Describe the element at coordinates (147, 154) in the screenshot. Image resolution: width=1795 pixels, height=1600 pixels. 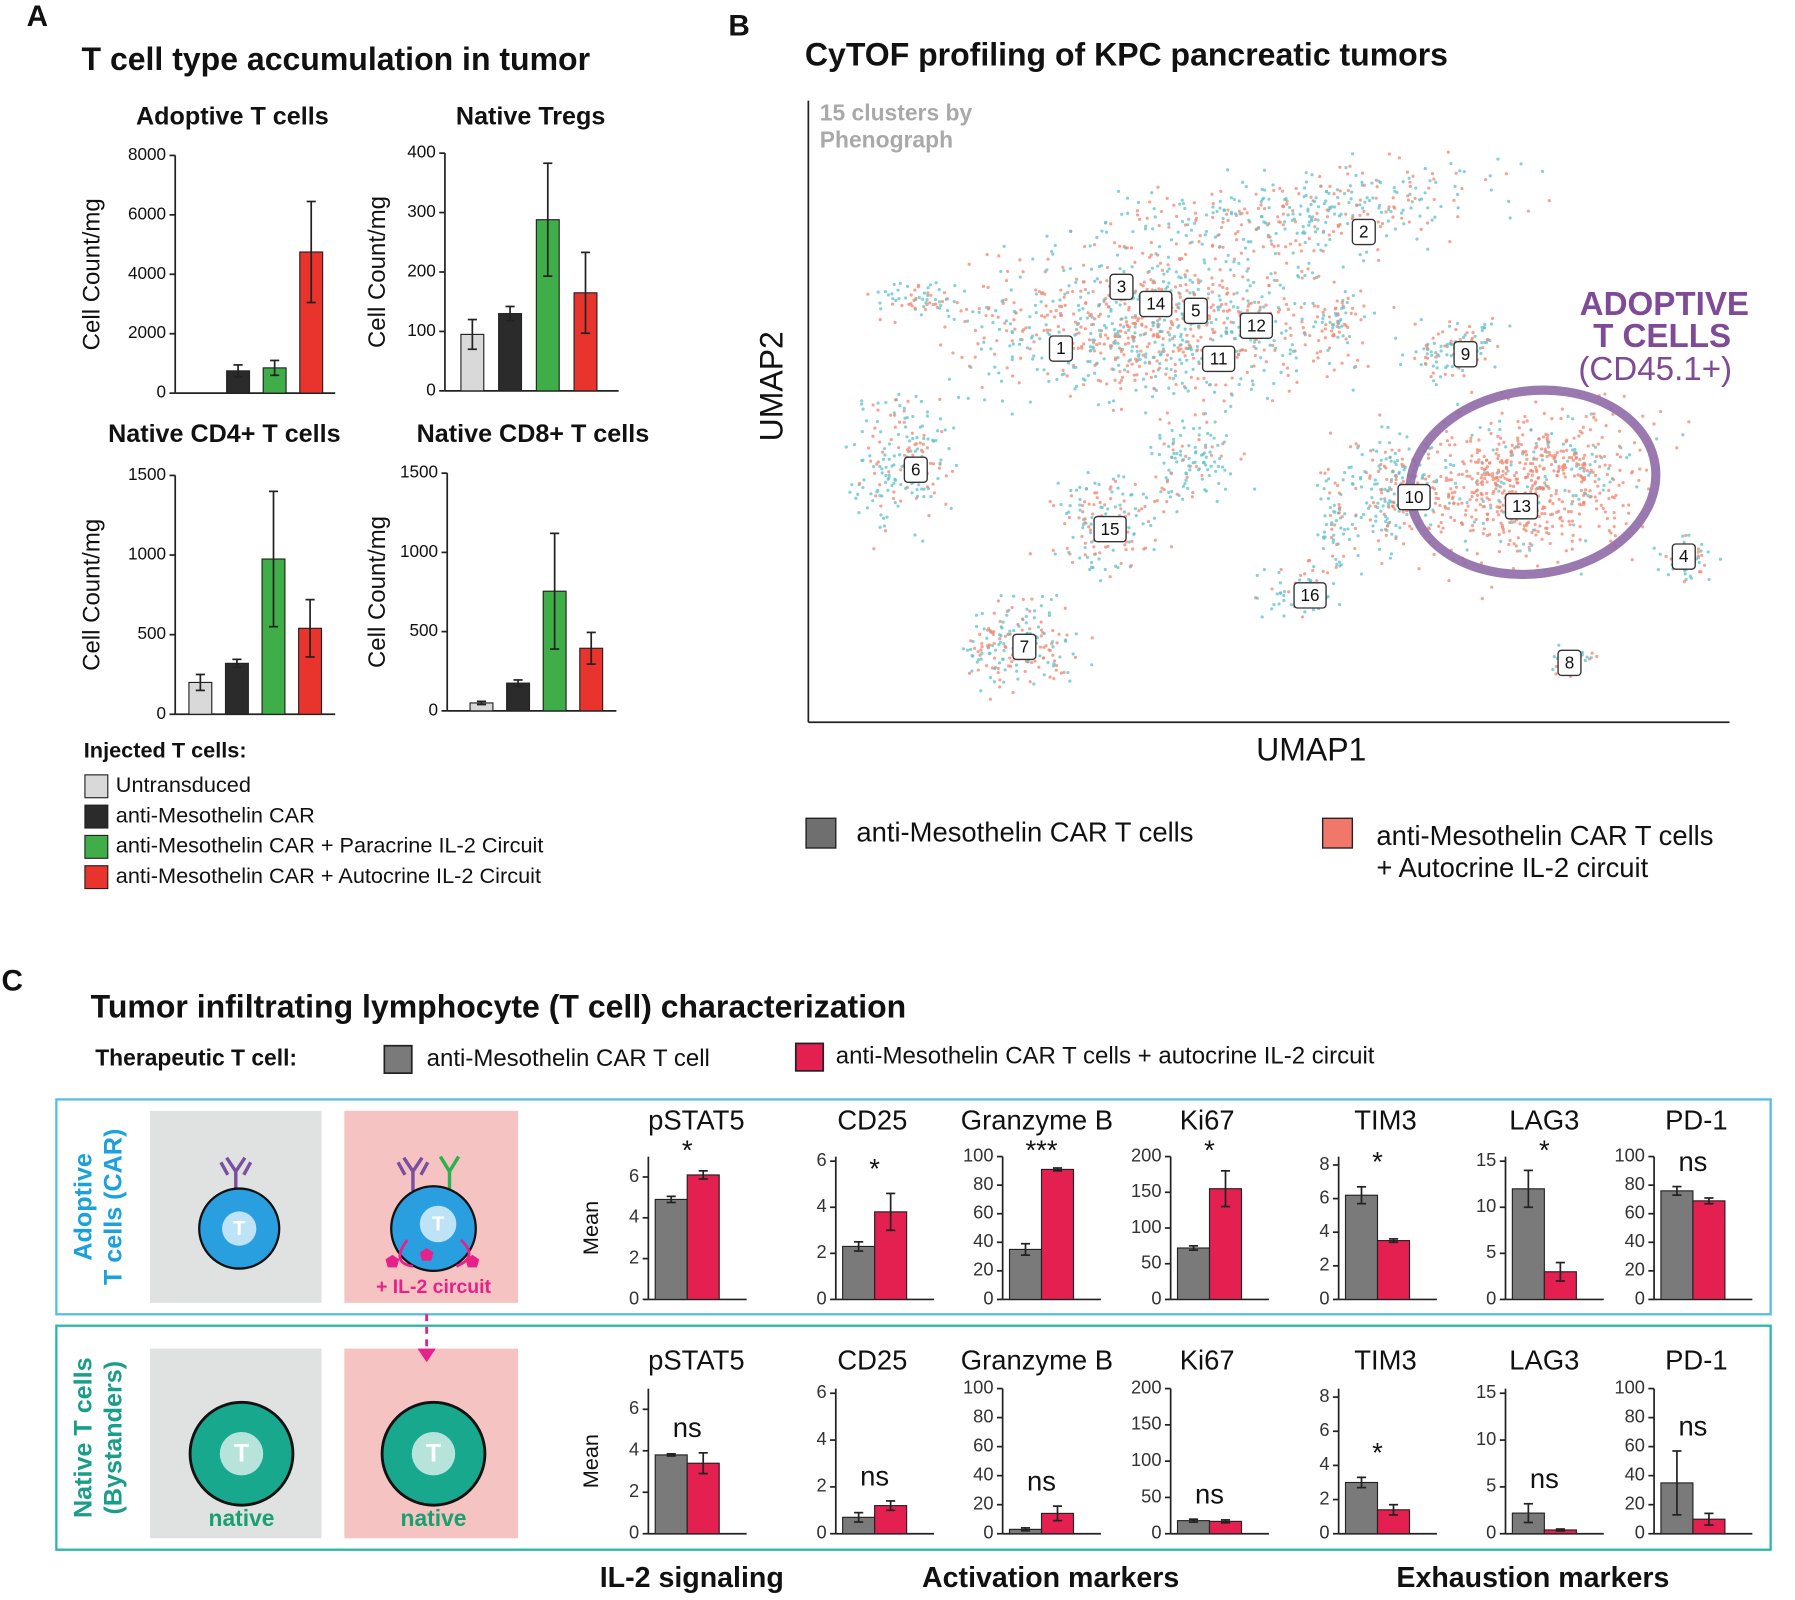
I see `y-tick-label: 8000` at that location.